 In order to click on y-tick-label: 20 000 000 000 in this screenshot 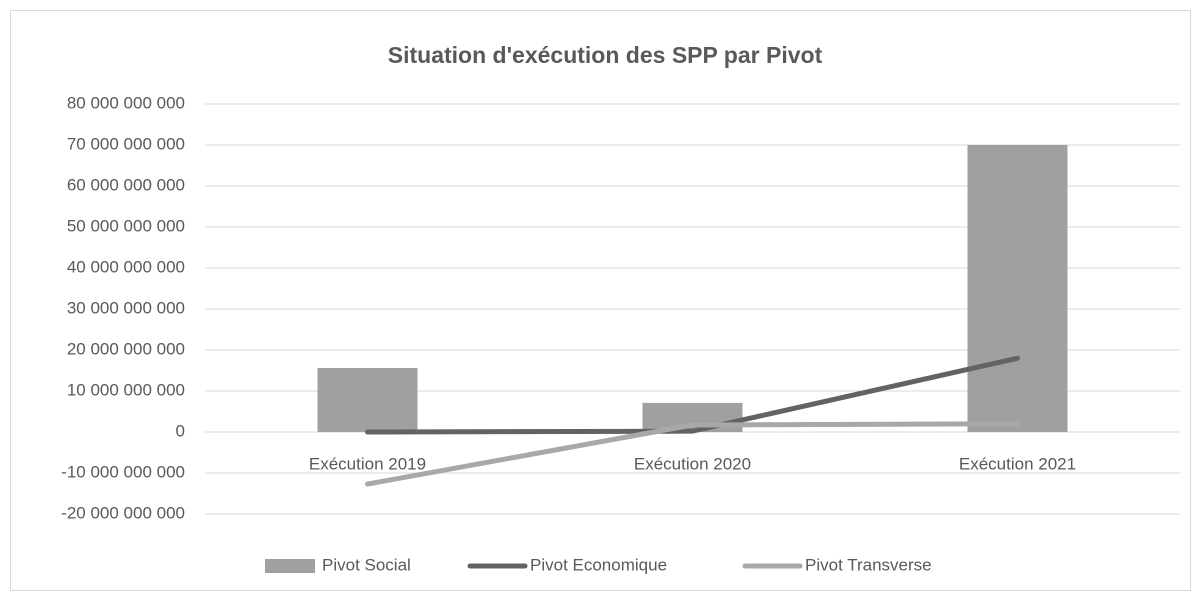, I will do `click(126, 348)`.